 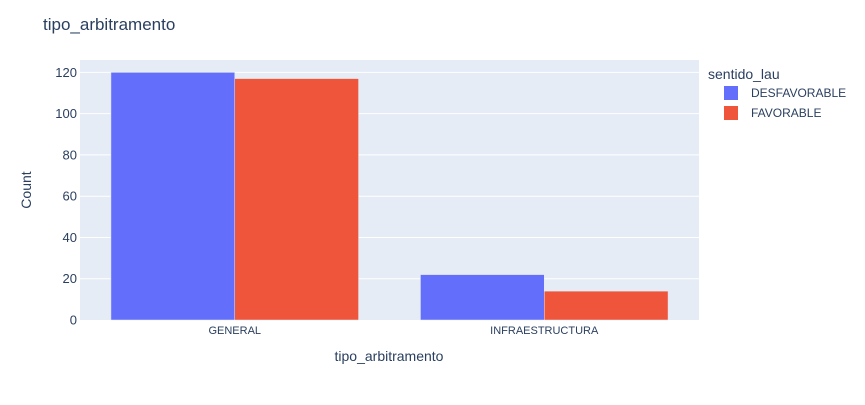 I want to click on bar-desfavorable-infraestructura, so click(x=482, y=297).